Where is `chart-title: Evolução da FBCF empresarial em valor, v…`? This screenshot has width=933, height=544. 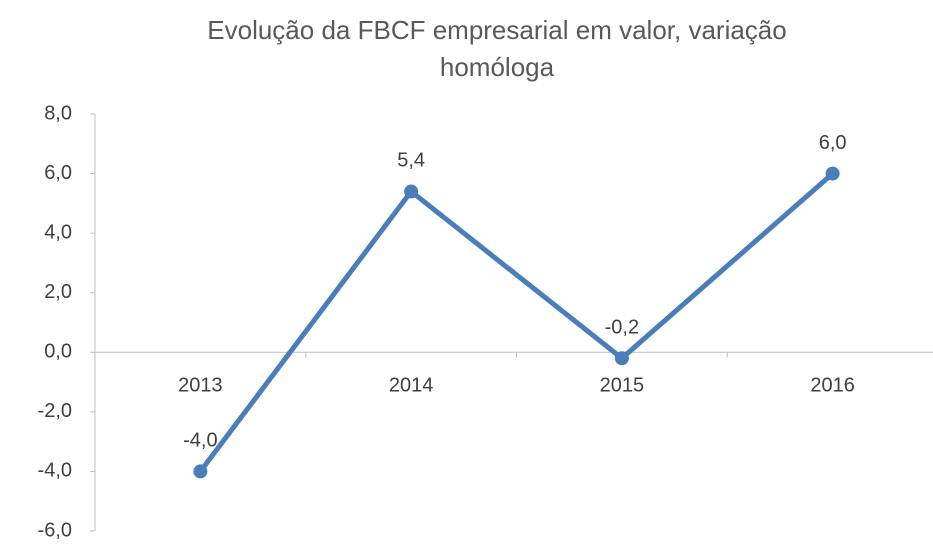
chart-title: Evolução da FBCF empresarial em valor, v… is located at coordinates (497, 48).